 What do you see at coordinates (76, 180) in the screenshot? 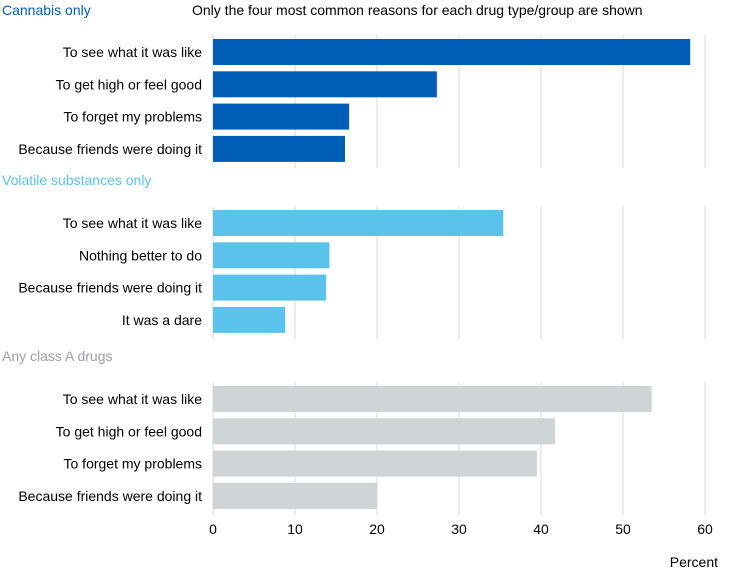
I see `panel-title: Volatile substances only` at bounding box center [76, 180].